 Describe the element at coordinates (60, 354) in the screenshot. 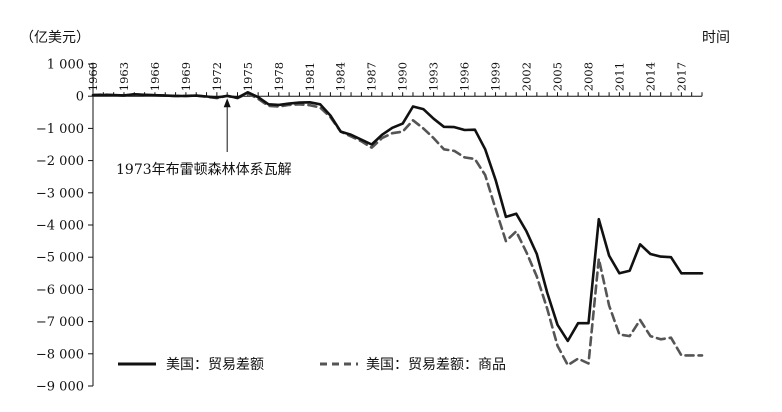

I see `y-tick-label: −8 000` at that location.